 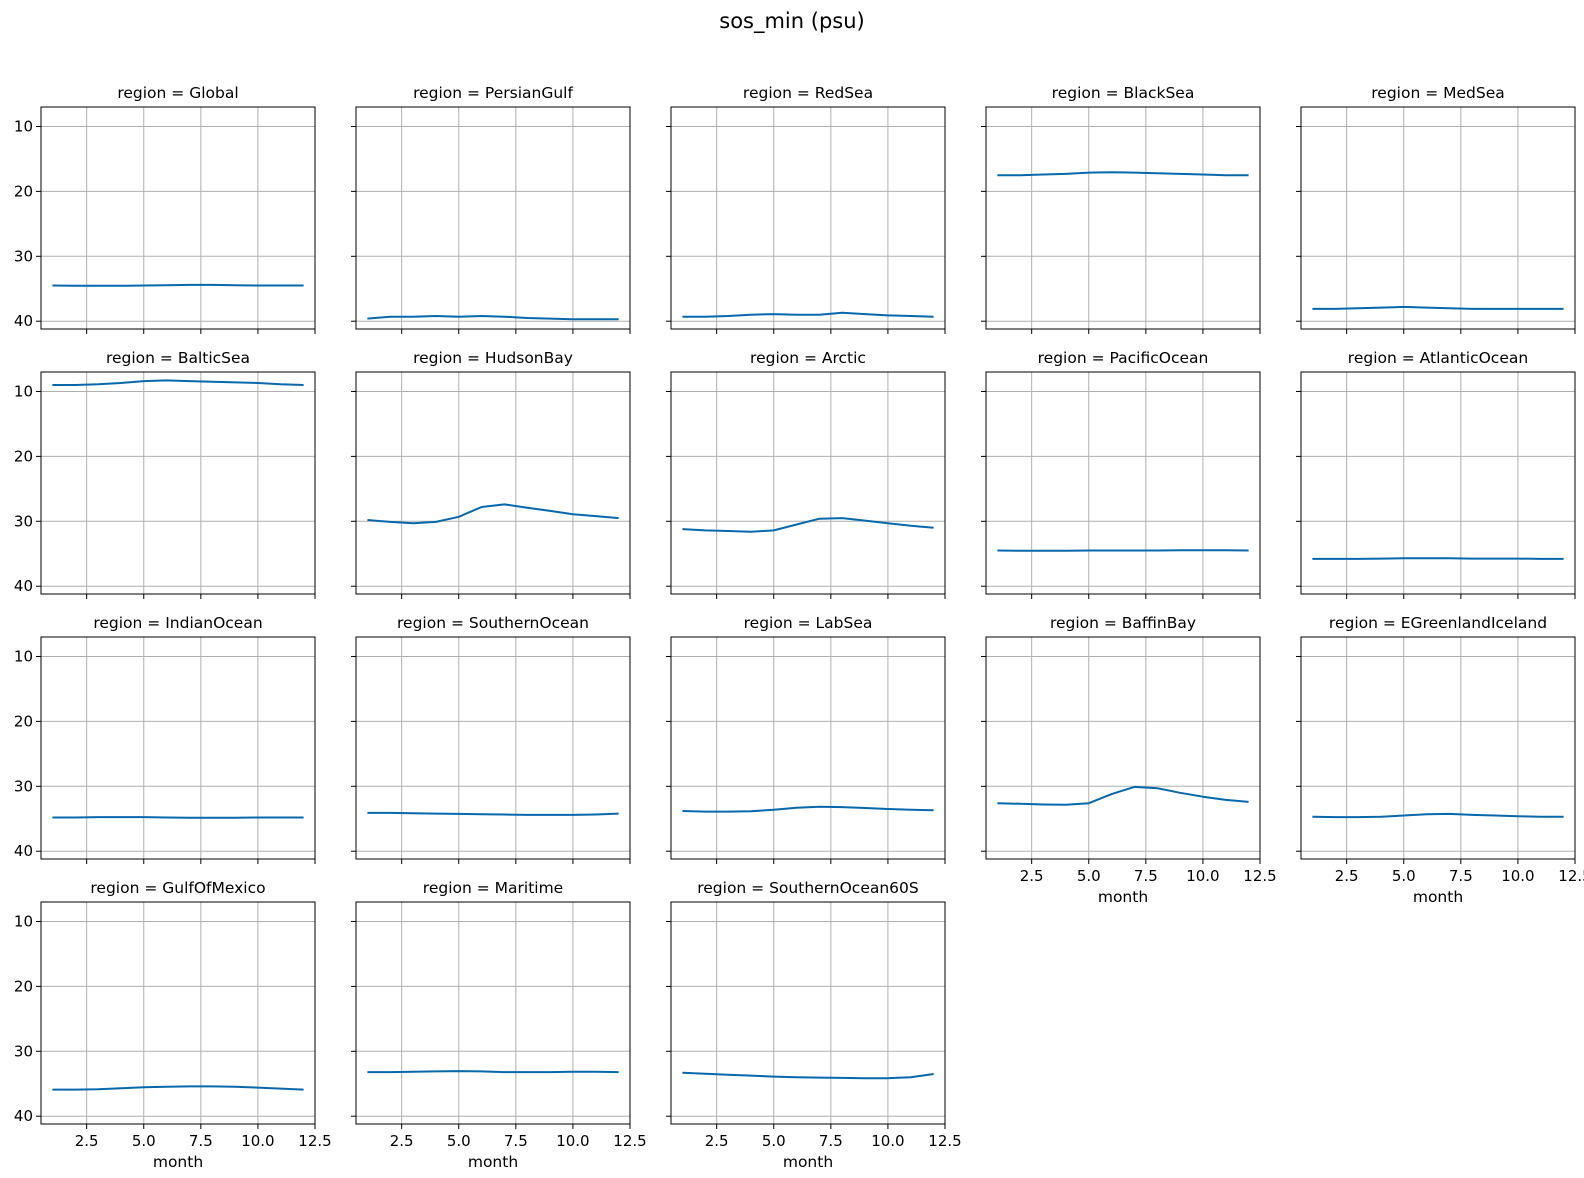 I want to click on facet-panel: region = HudsonBay, so click(x=491, y=474).